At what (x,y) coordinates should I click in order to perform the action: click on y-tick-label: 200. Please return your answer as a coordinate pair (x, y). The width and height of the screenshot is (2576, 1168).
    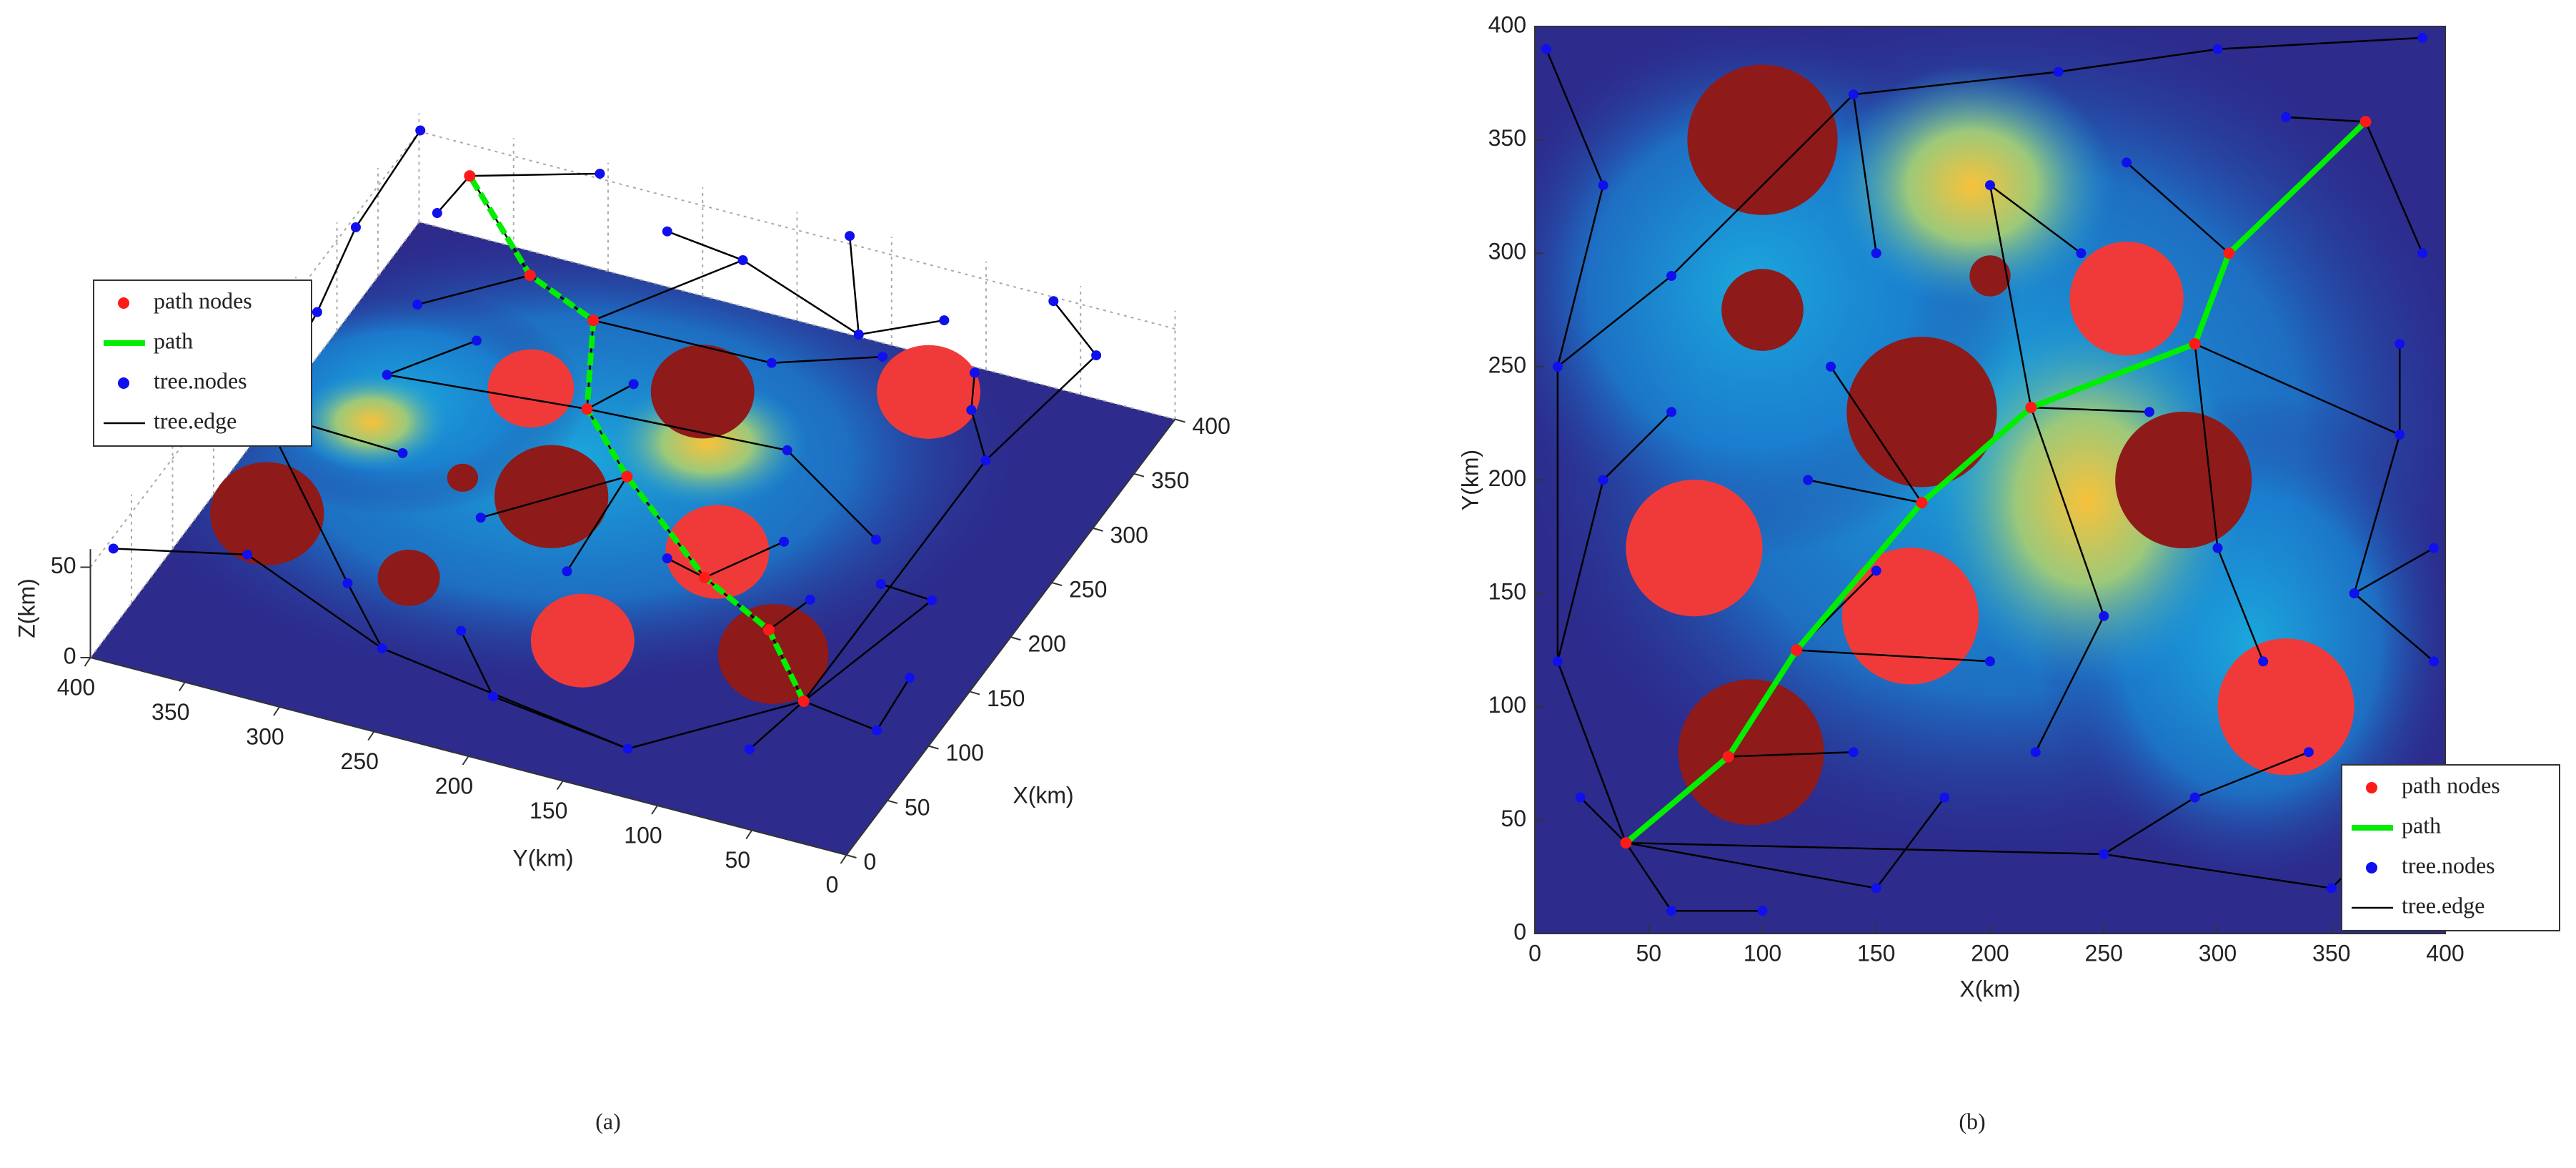
    Looking at the image, I should click on (1507, 478).